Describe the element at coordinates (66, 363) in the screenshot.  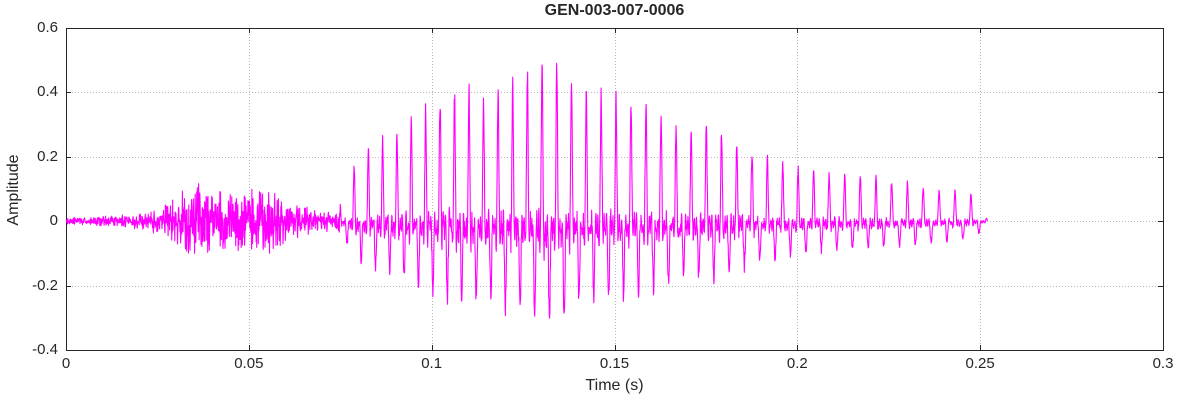
I see `x-tick-label: 0` at that location.